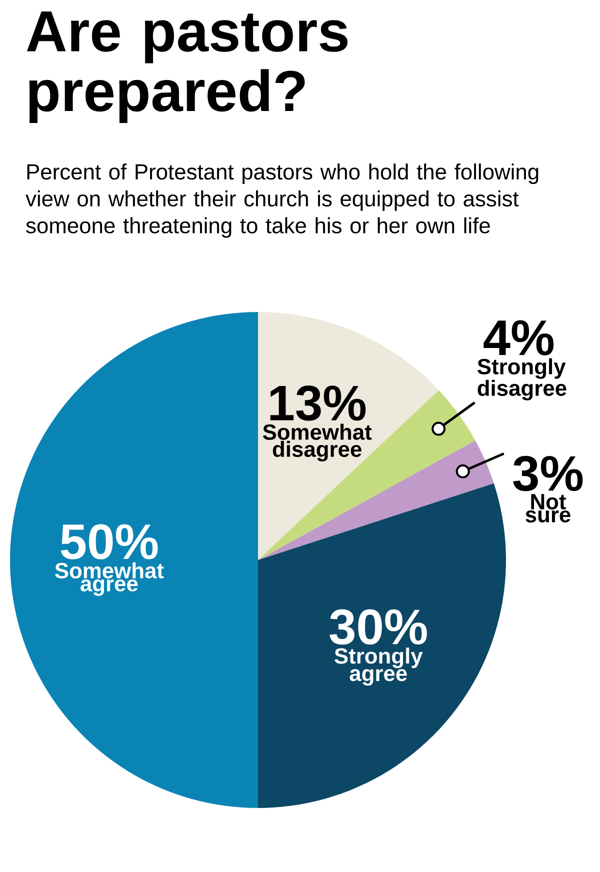  Describe the element at coordinates (548, 508) in the screenshot. I see `slice-label: Not sure` at that location.